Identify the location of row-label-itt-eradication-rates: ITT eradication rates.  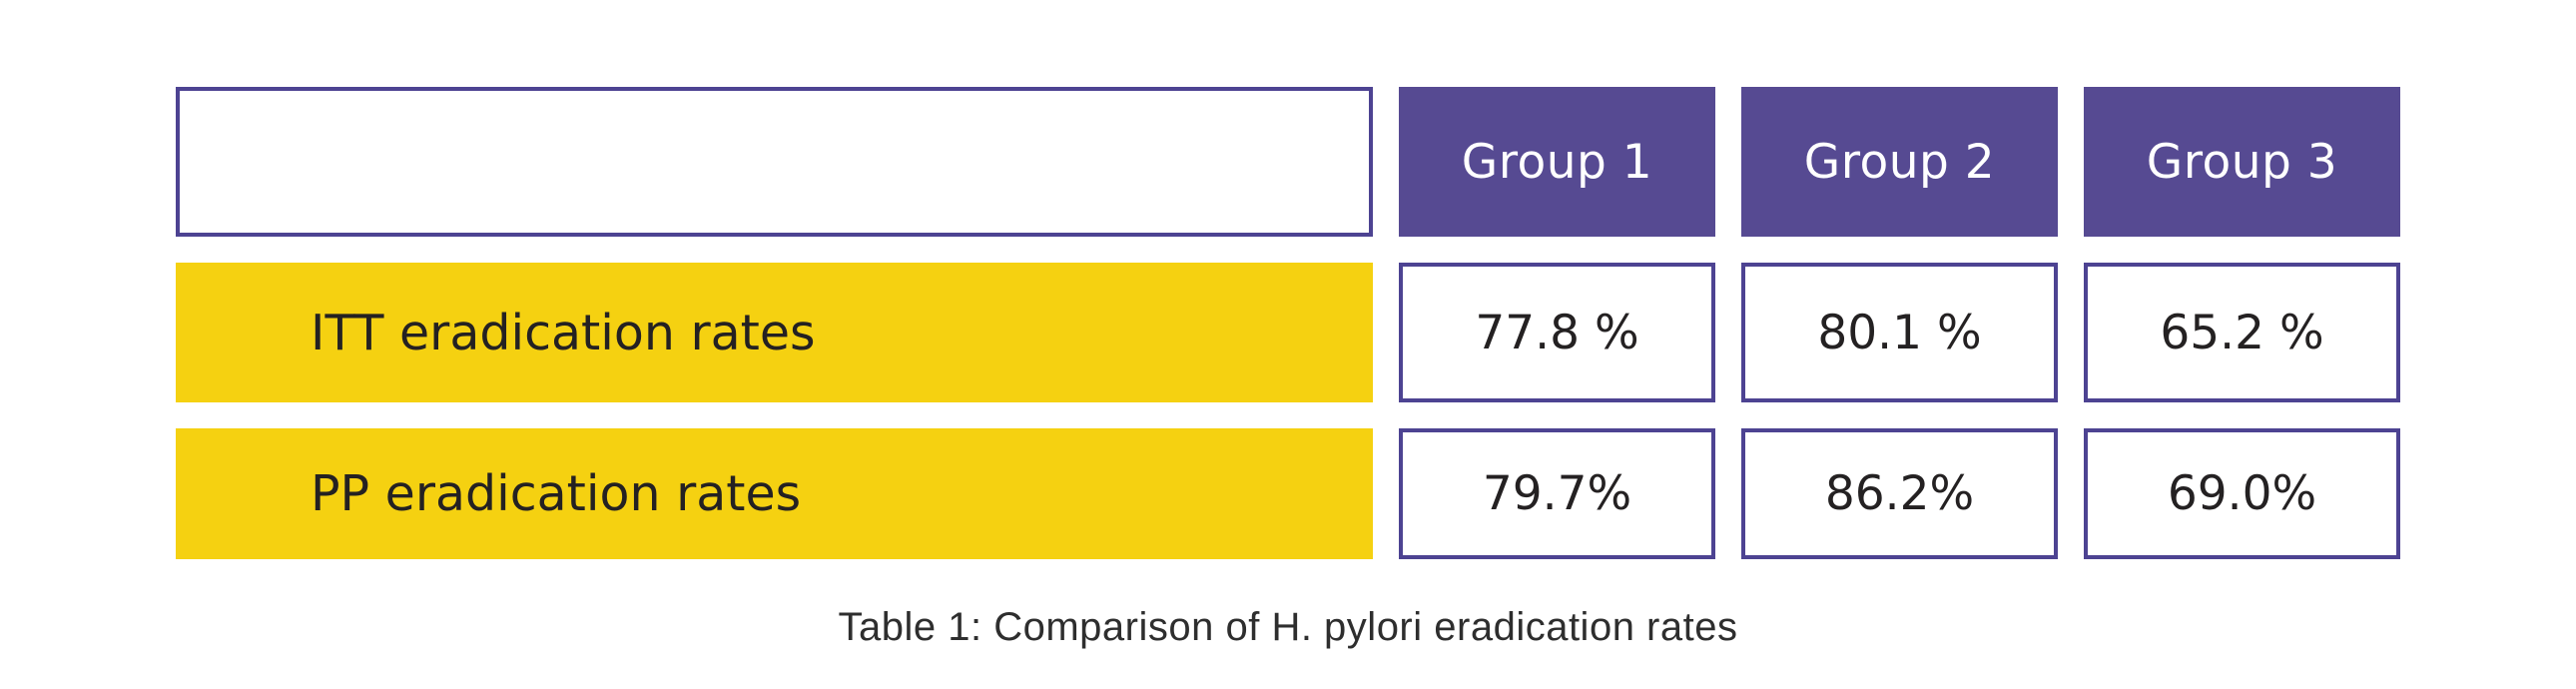
(774, 332).